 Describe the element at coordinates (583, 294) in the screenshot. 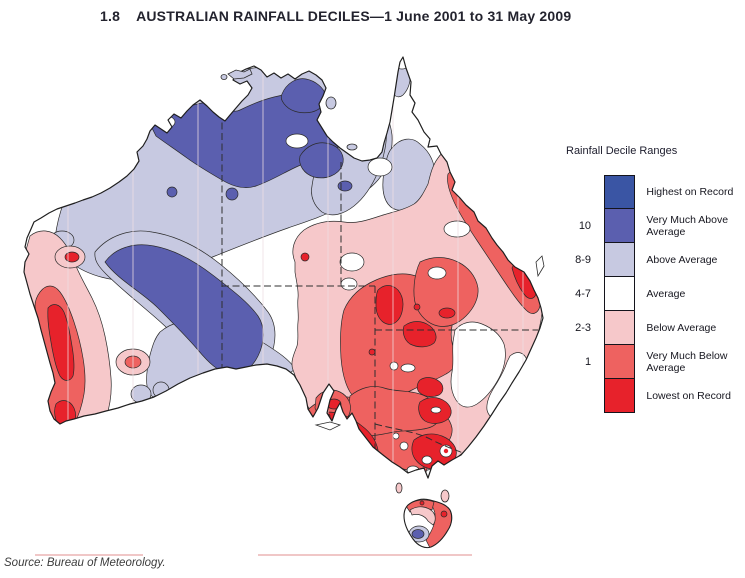

I see `legend-decile: 4-7` at that location.